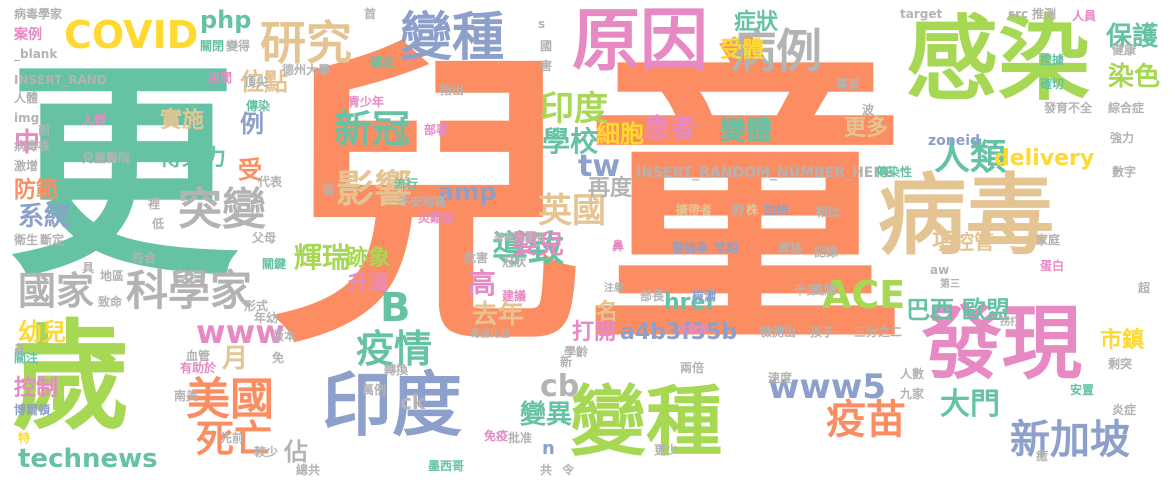  Describe the element at coordinates (88, 268) in the screenshot. I see `cloud-word: 具` at that location.